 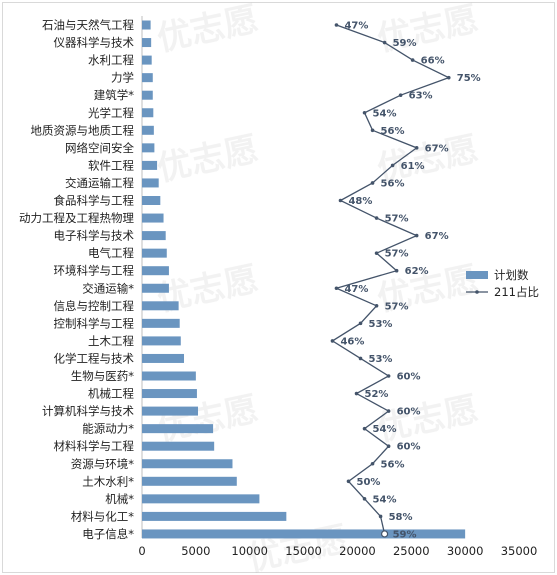 What do you see at coordinates (111, 394) in the screenshot?
I see `category-label: 机械工程` at bounding box center [111, 394].